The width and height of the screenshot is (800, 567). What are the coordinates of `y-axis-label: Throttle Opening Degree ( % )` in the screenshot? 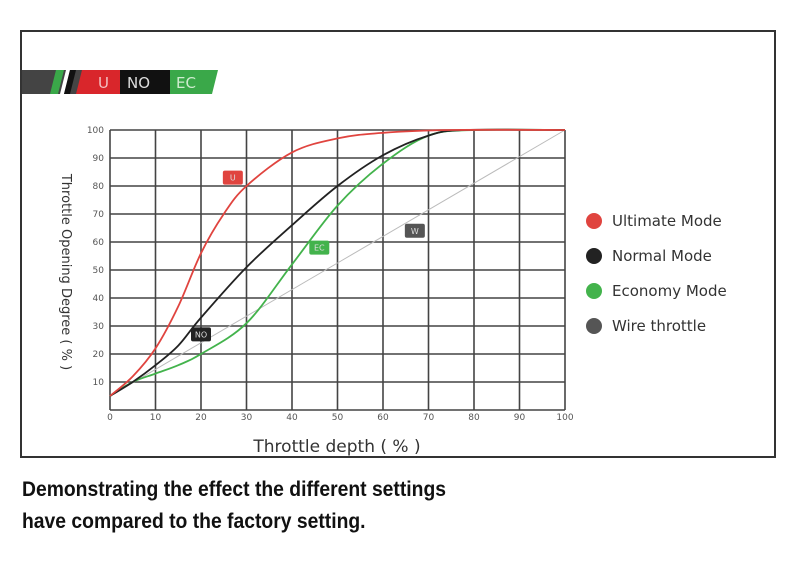 It's located at (65, 271).